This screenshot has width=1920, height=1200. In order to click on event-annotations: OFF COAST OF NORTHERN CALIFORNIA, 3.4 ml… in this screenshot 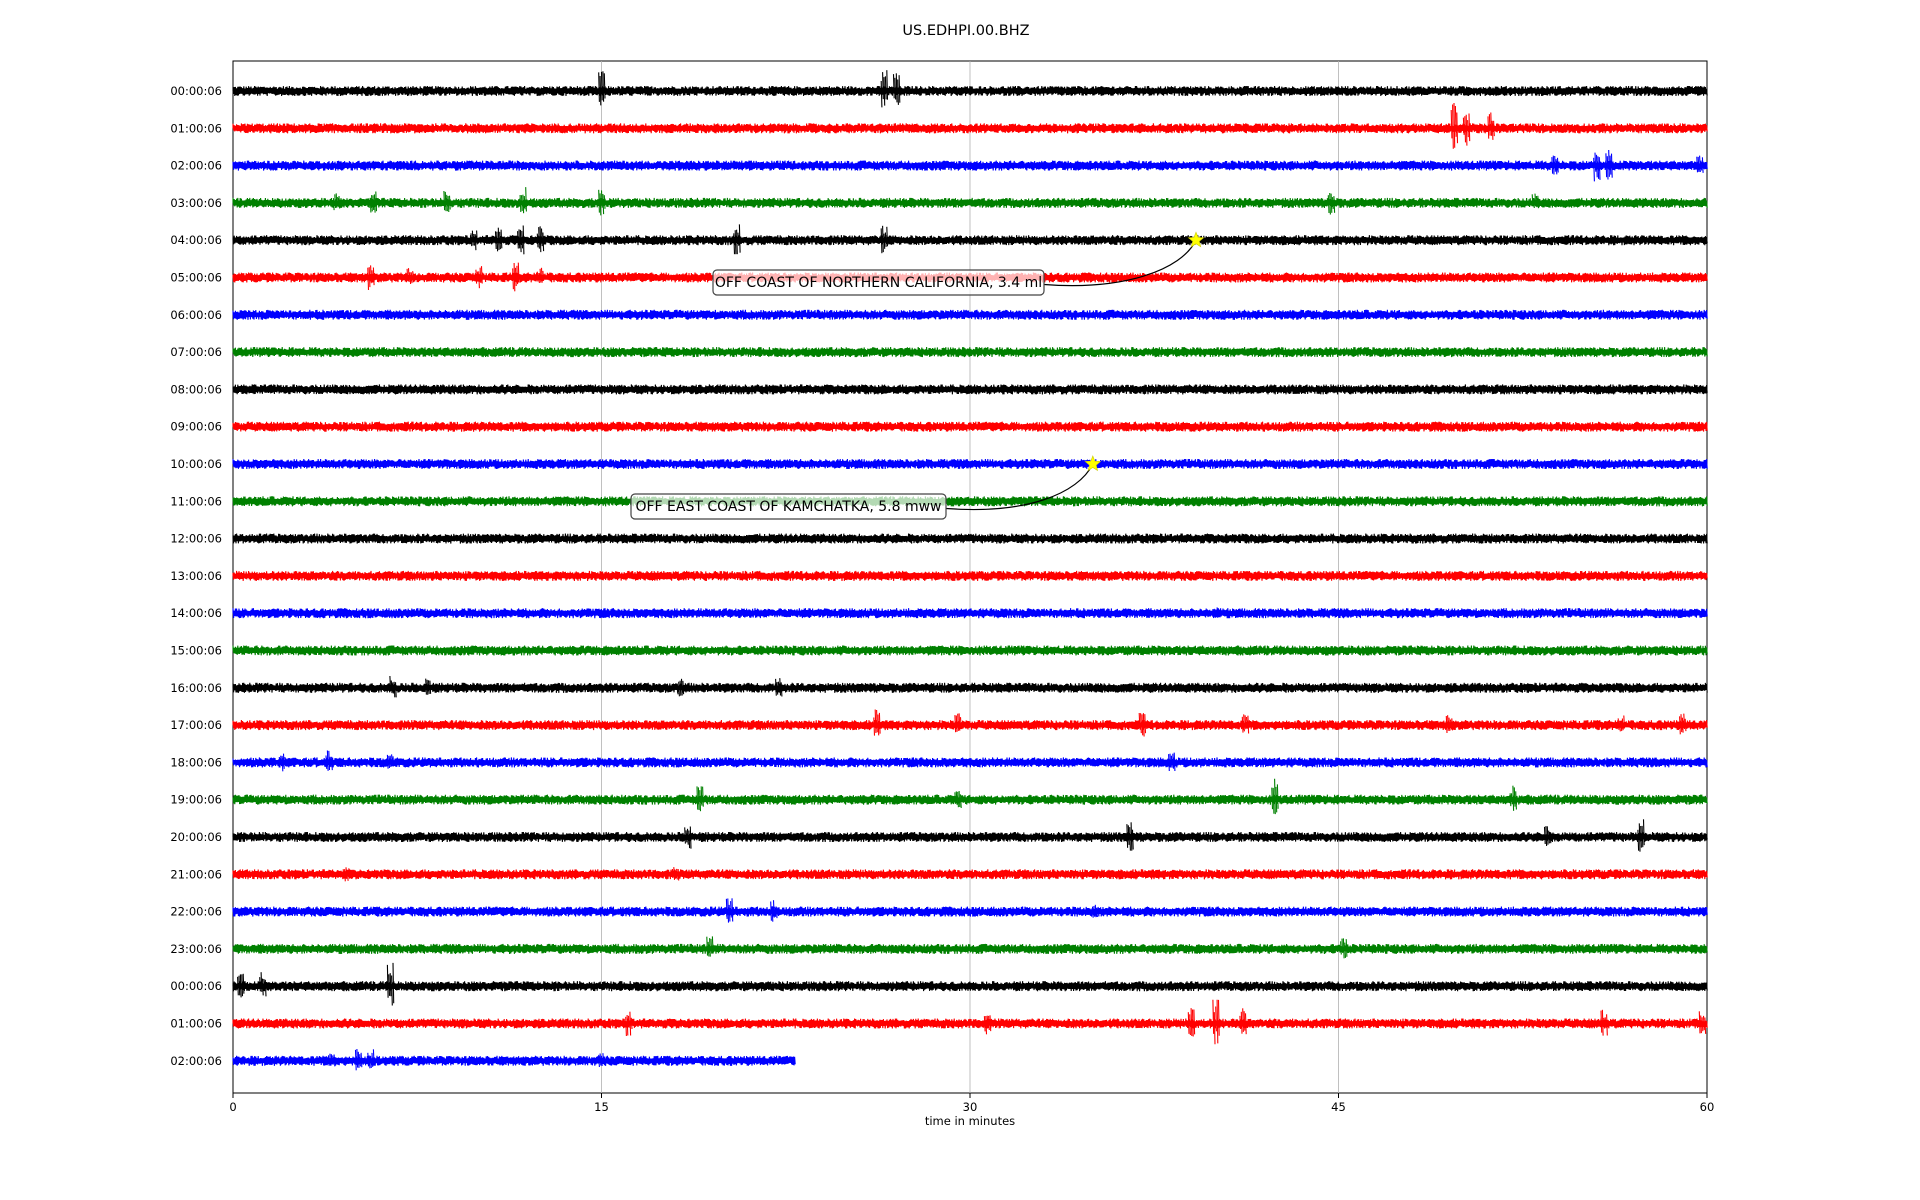, I will do `click(917, 375)`.